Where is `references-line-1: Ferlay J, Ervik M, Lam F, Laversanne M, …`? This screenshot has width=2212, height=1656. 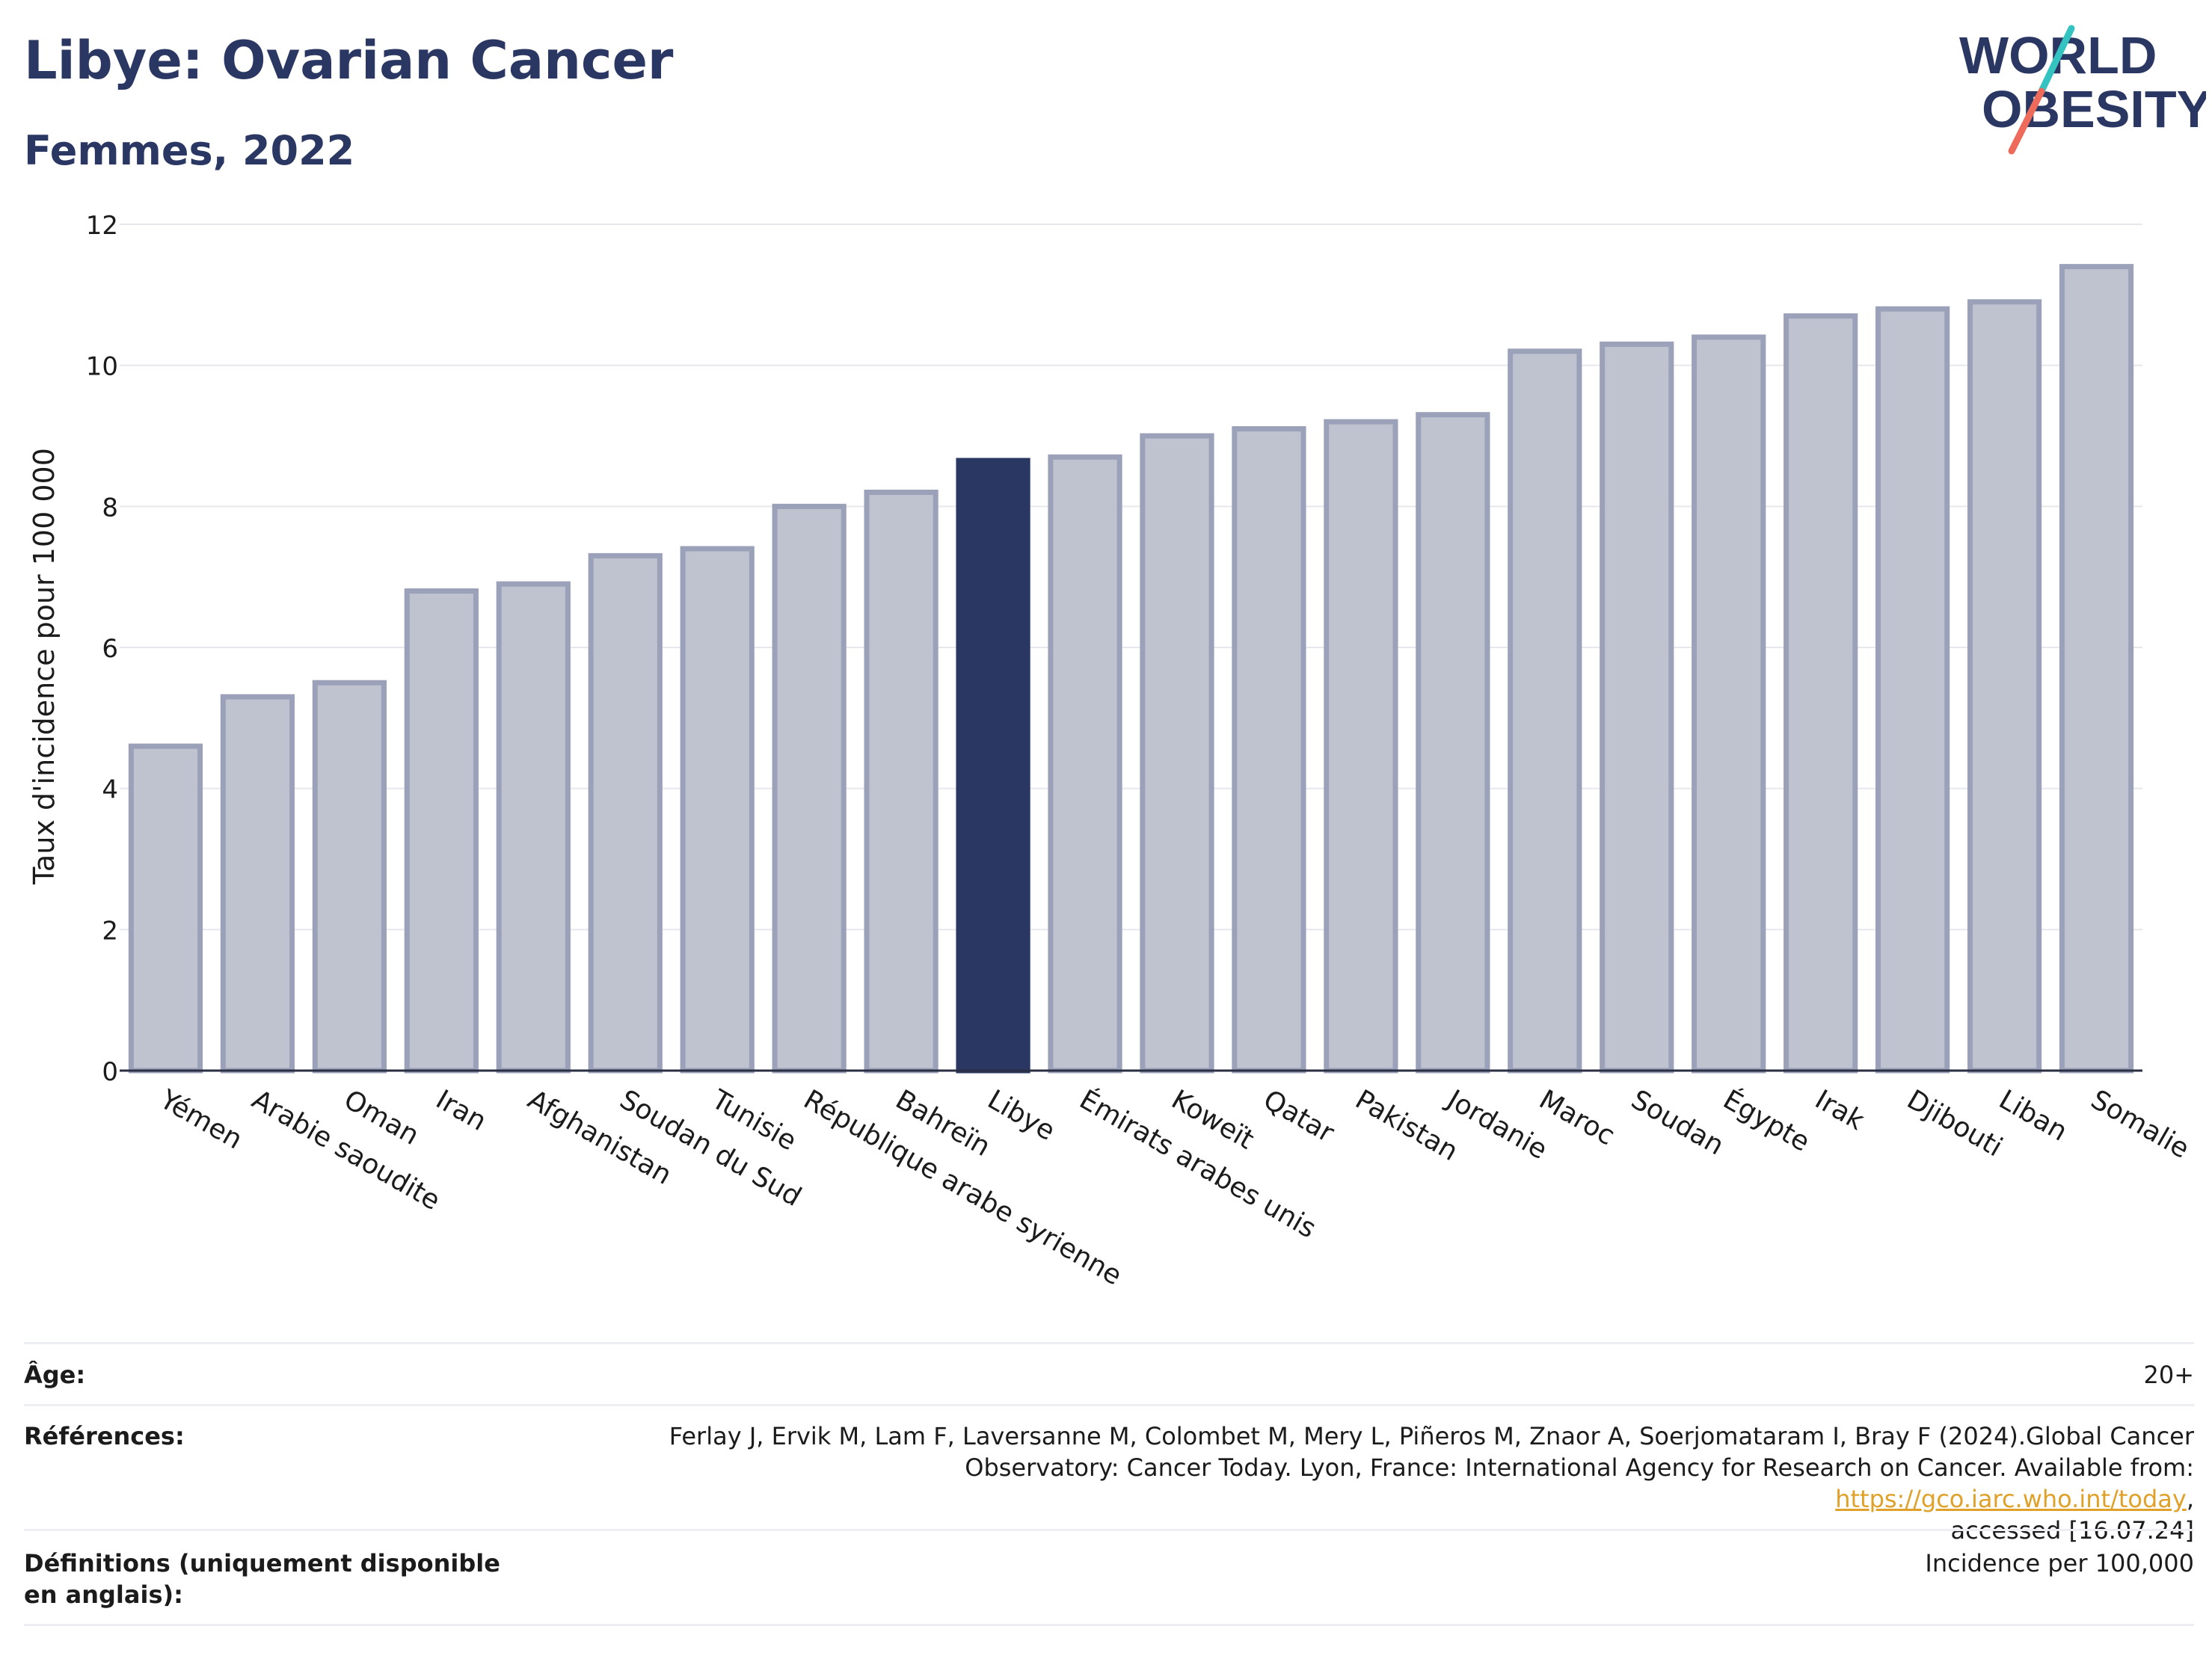 references-line-1: Ferlay J, Ervik M, Lam F, Laversanne M, … is located at coordinates (1431, 1436).